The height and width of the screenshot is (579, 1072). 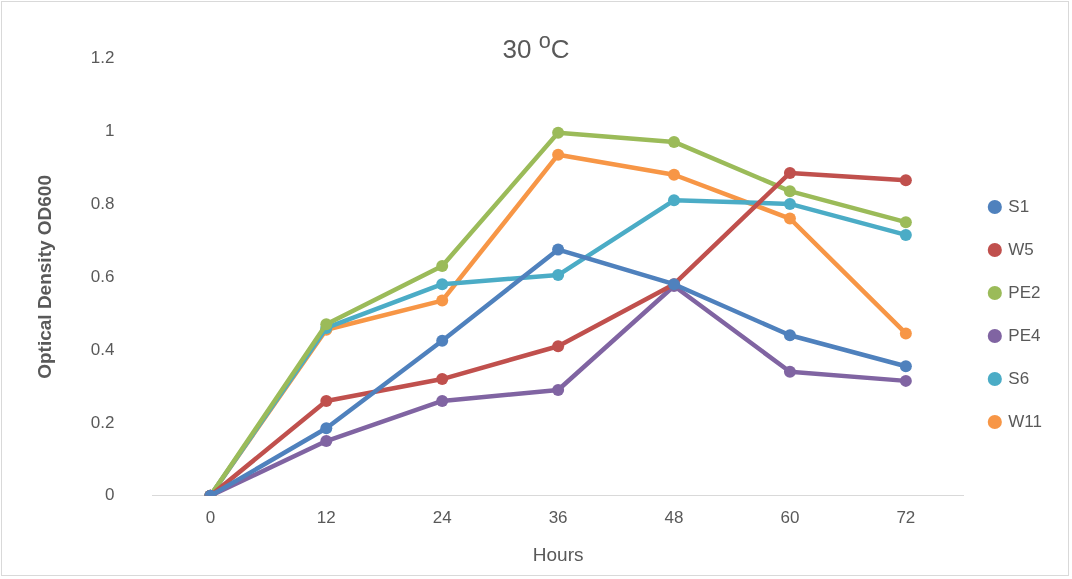 What do you see at coordinates (44, 277) in the screenshot?
I see `y-axis-title: Optical Density OD600` at bounding box center [44, 277].